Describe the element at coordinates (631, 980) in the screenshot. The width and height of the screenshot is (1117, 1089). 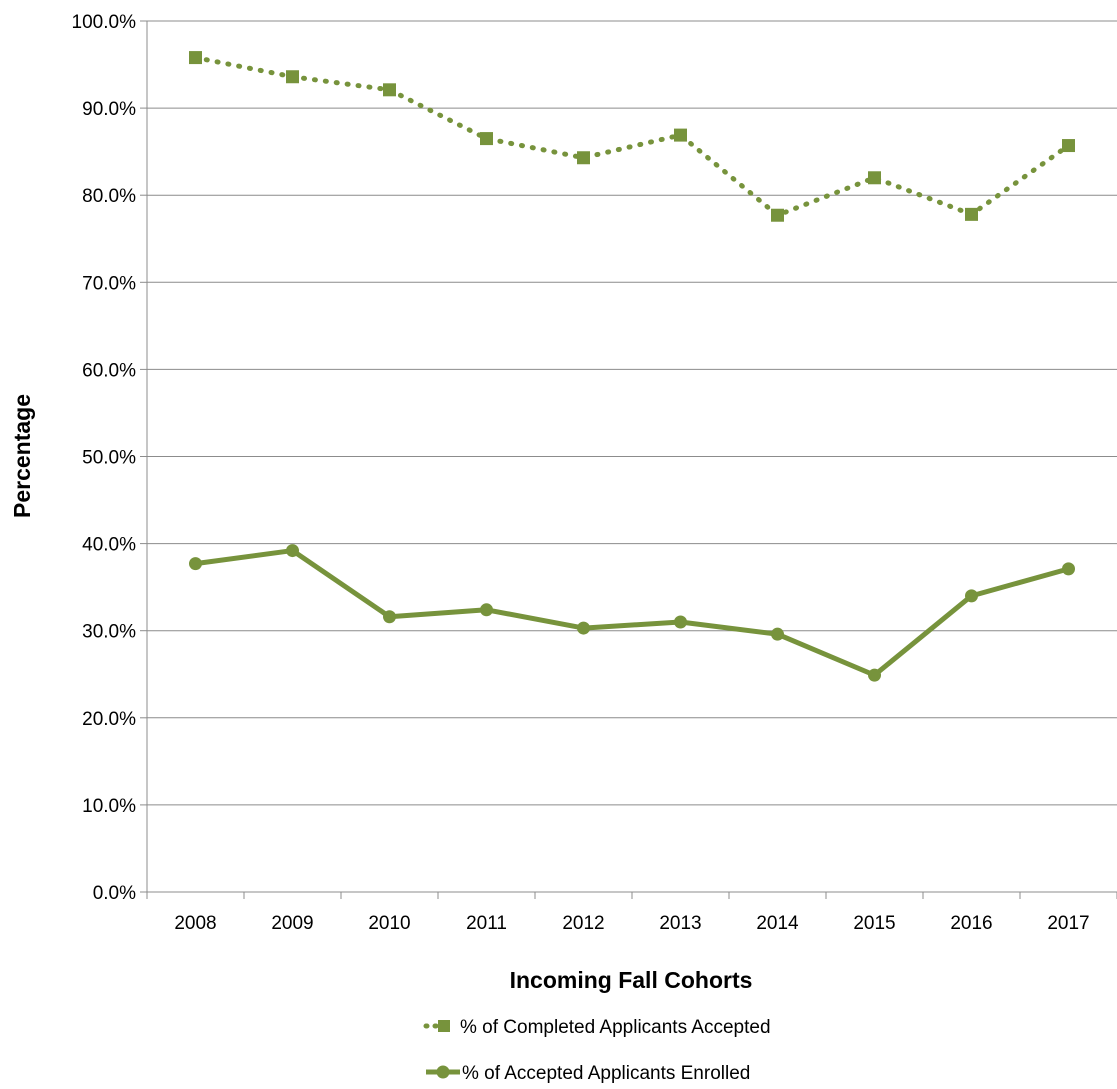
I see `x-axis-title: Incoming Fall Cohorts` at that location.